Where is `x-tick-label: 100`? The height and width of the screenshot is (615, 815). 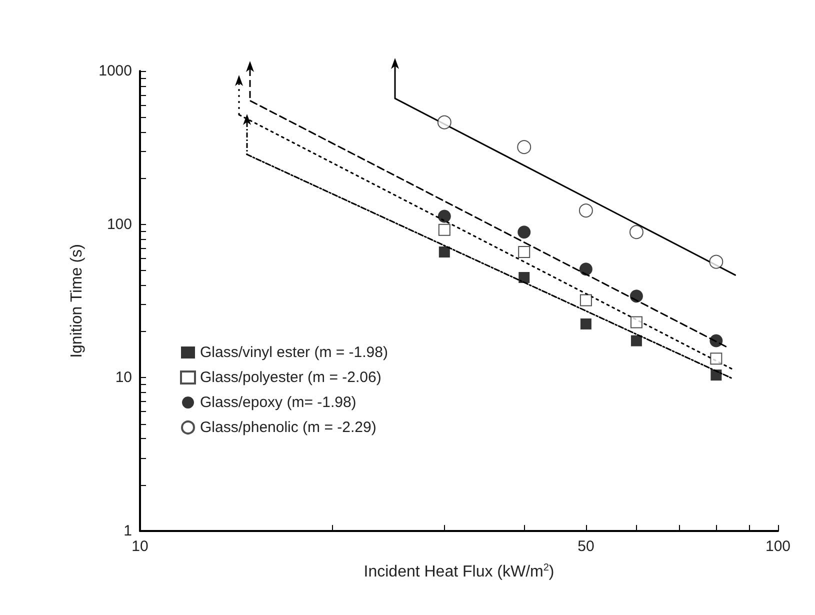 x-tick-label: 100 is located at coordinates (778, 546).